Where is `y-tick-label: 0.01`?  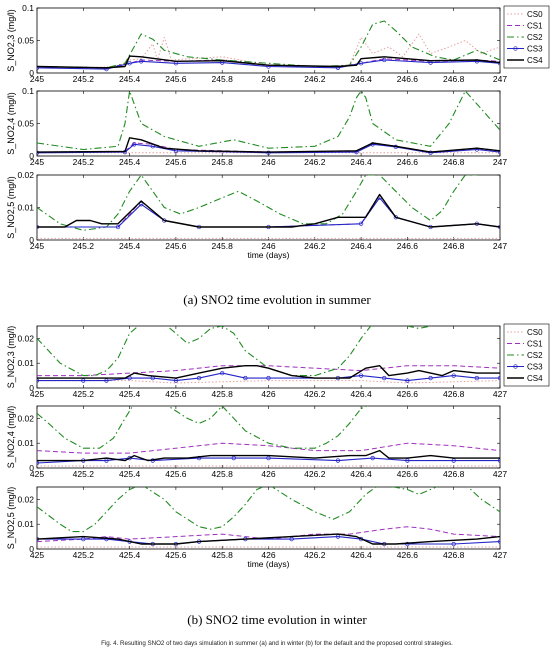 y-tick-label: 0.01 is located at coordinates (25, 524).